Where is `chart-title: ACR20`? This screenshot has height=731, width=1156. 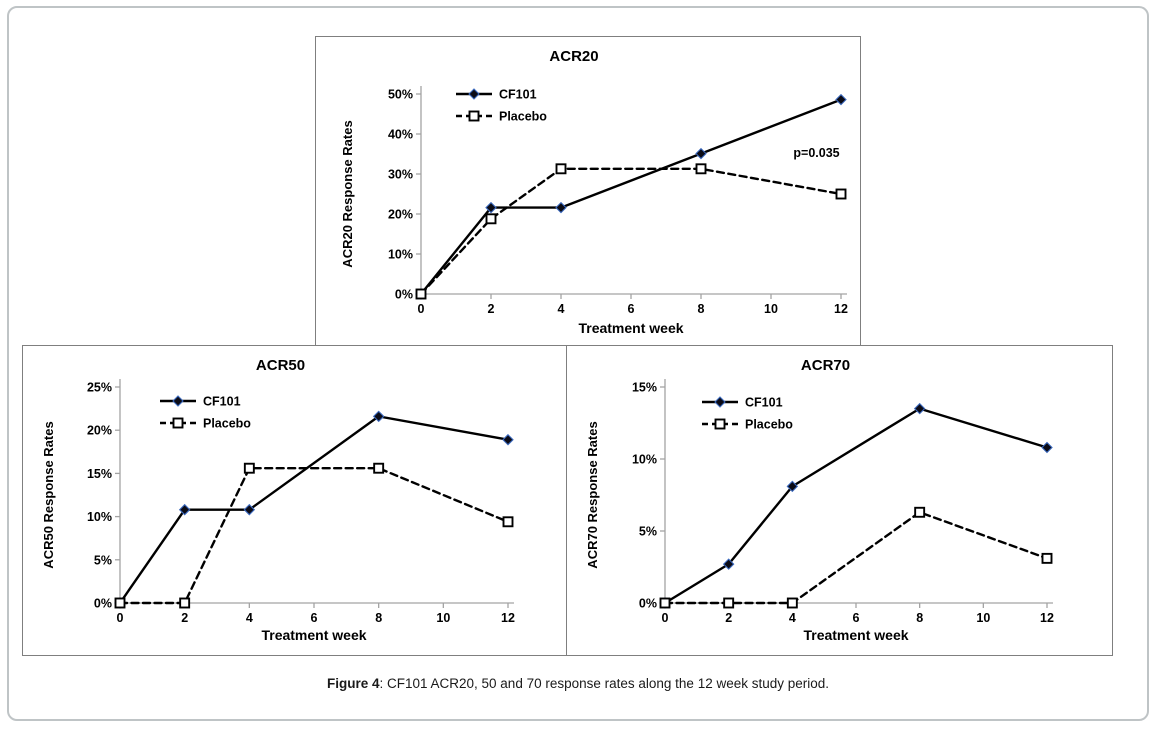 chart-title: ACR20 is located at coordinates (573, 56).